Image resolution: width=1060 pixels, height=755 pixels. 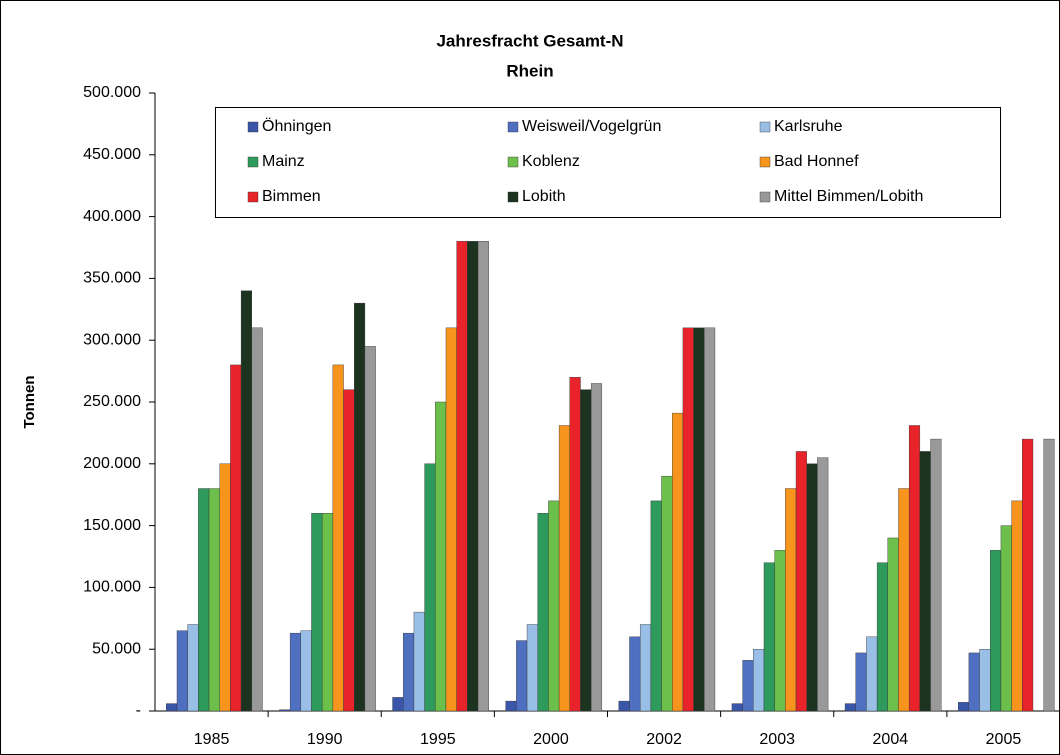 What do you see at coordinates (112, 154) in the screenshot?
I see `y-tick-label: 450.000` at bounding box center [112, 154].